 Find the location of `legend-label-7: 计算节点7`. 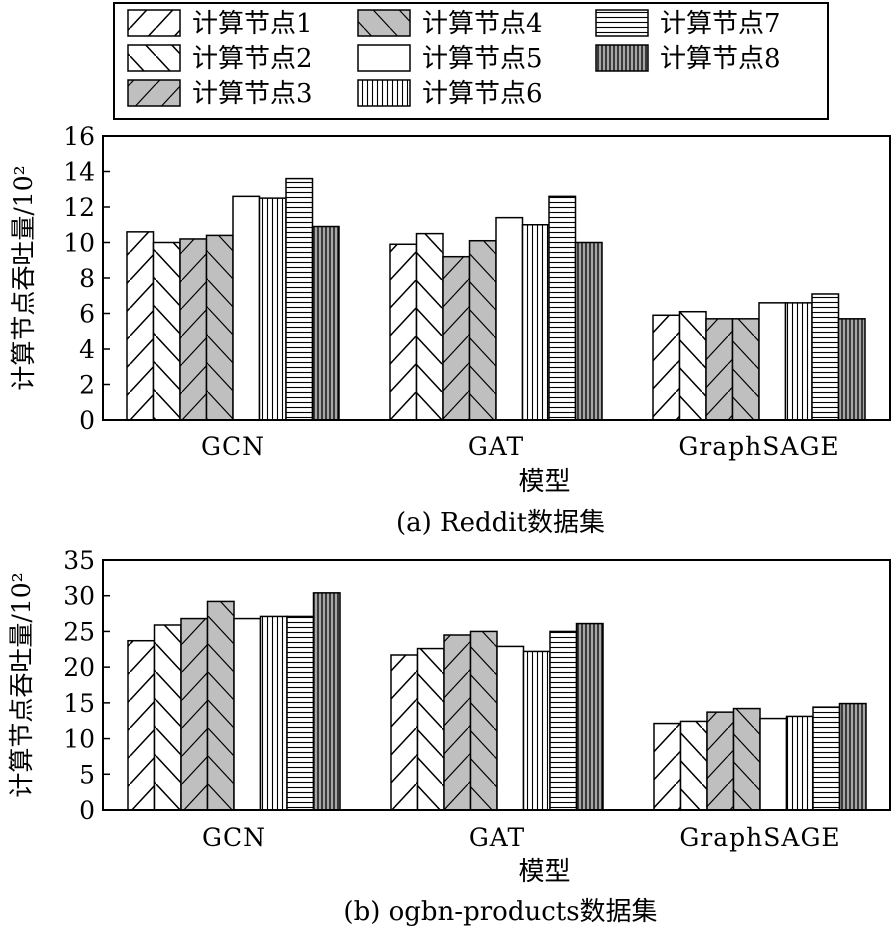

legend-label-7: 计算节点7 is located at coordinates (720, 24).